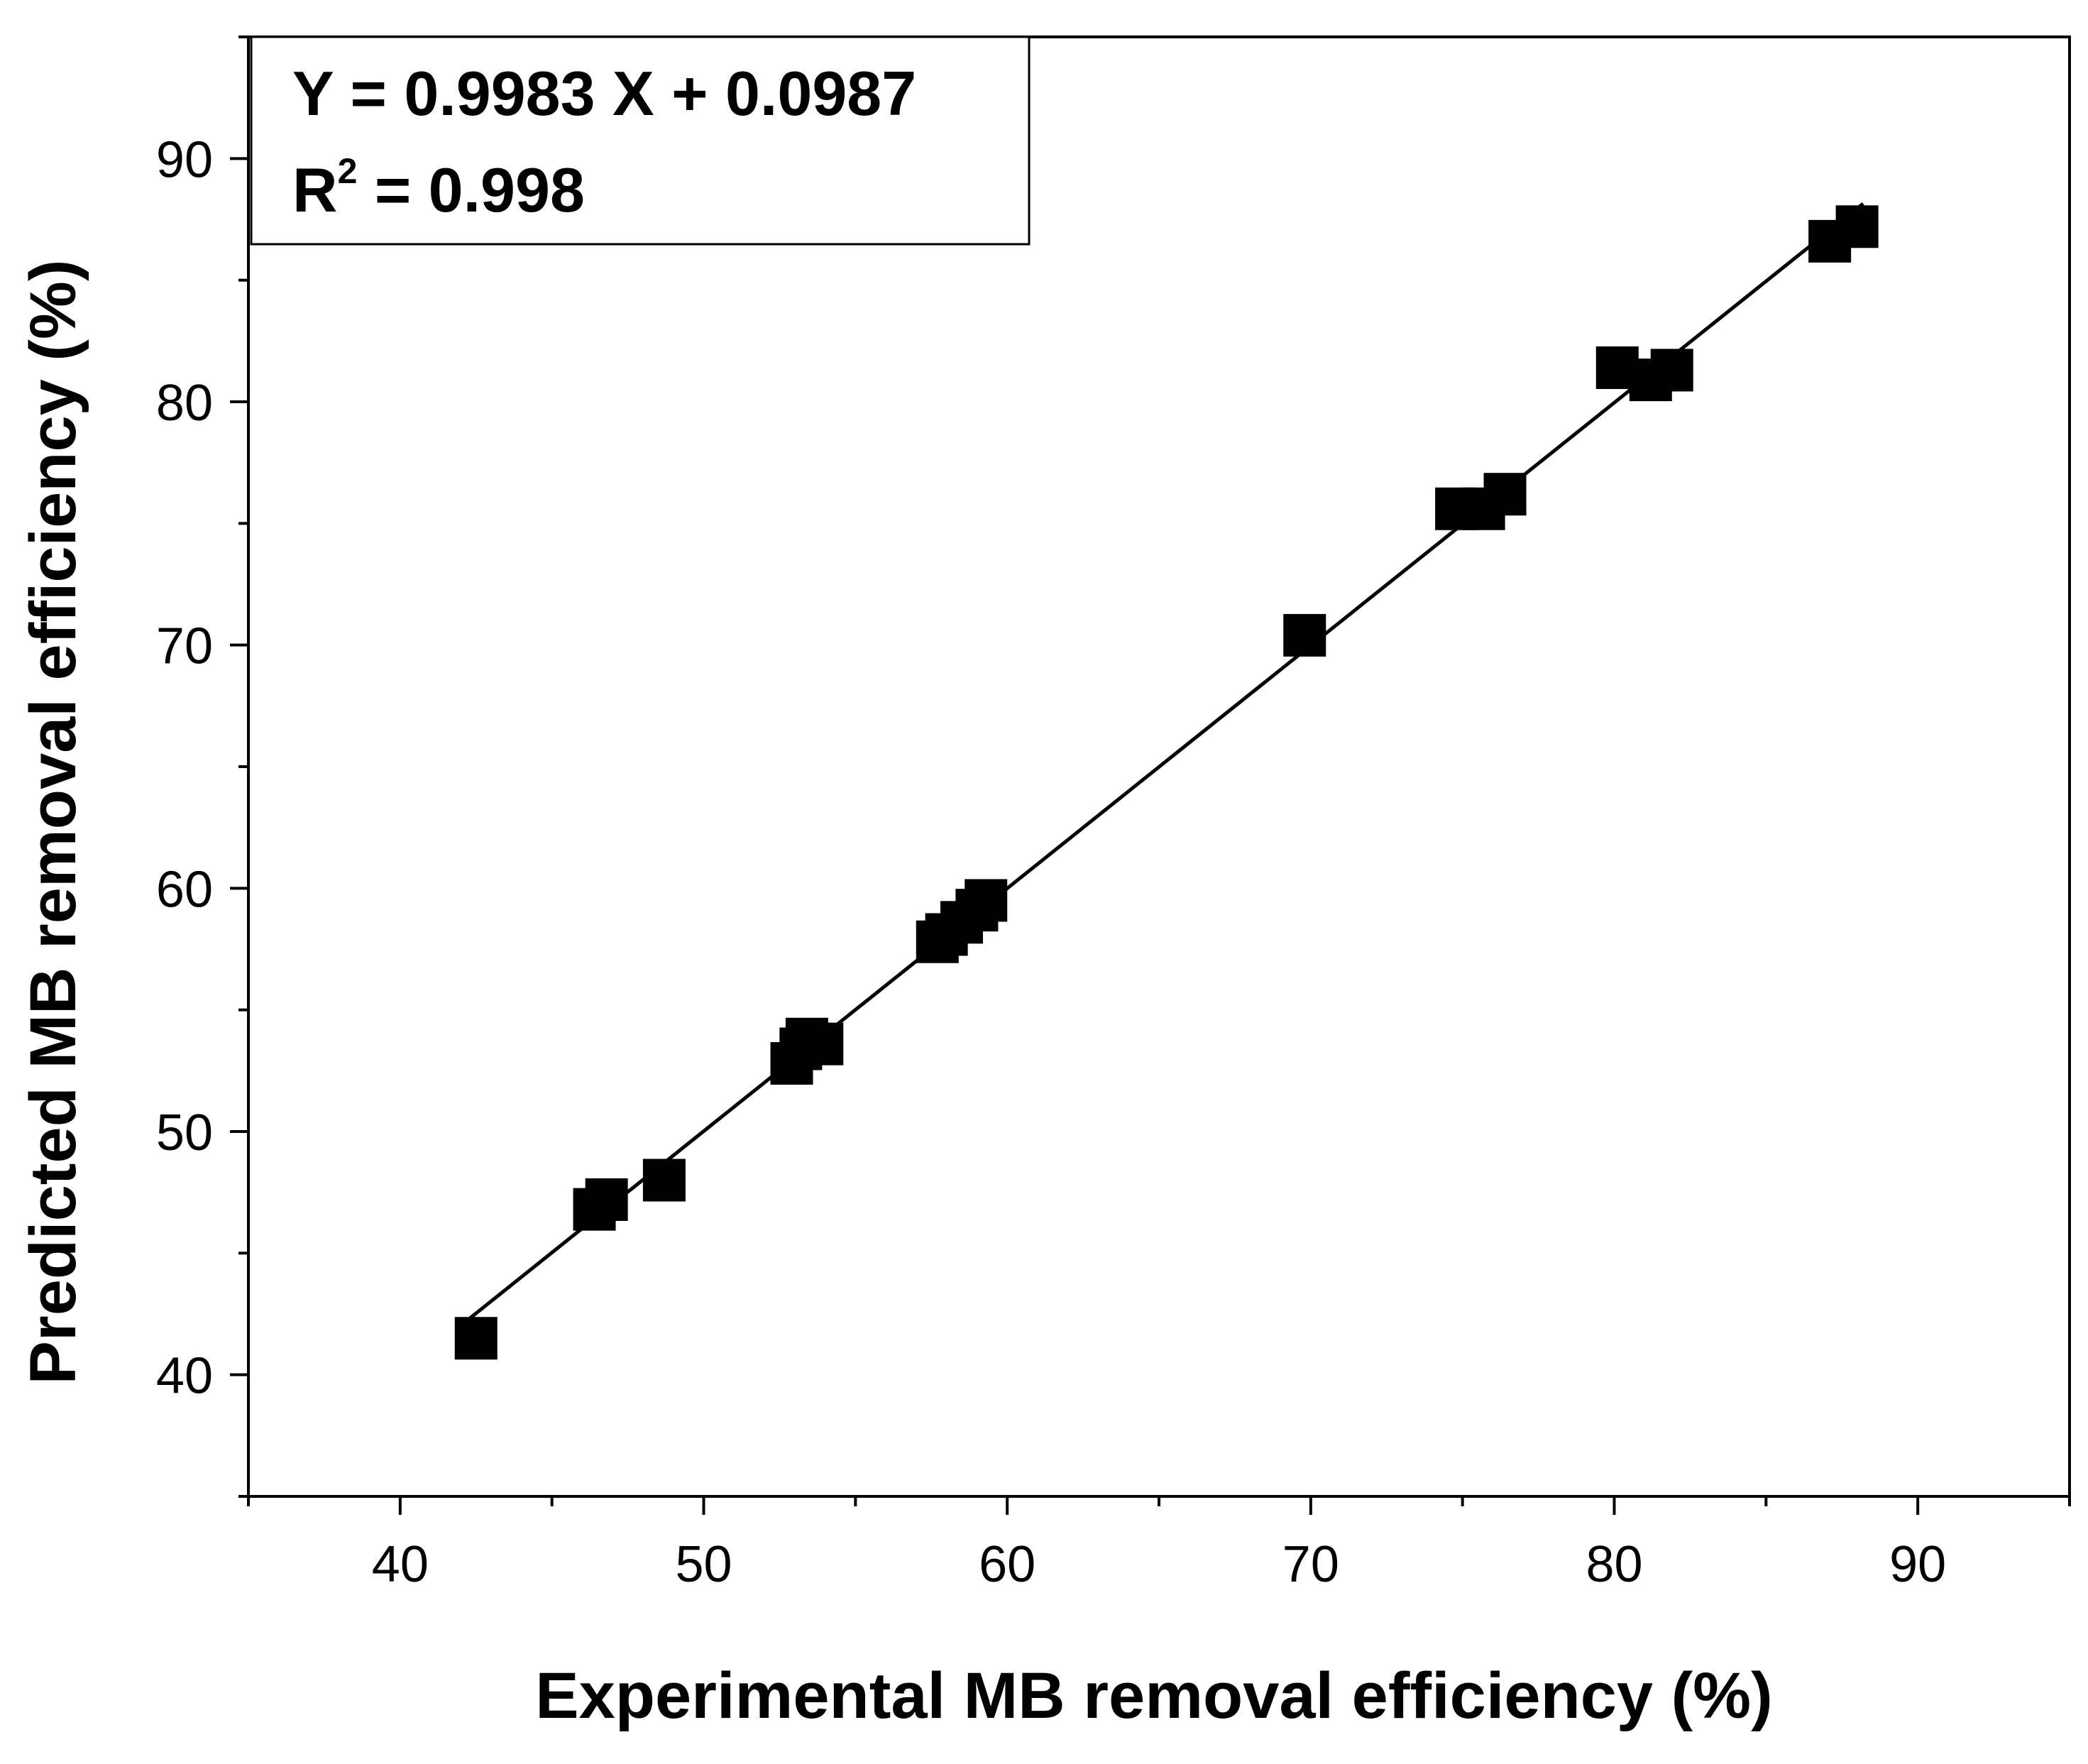 This screenshot has width=2088, height=1764. What do you see at coordinates (471, 190) in the screenshot?
I see `r-squared-value: = 0.998` at bounding box center [471, 190].